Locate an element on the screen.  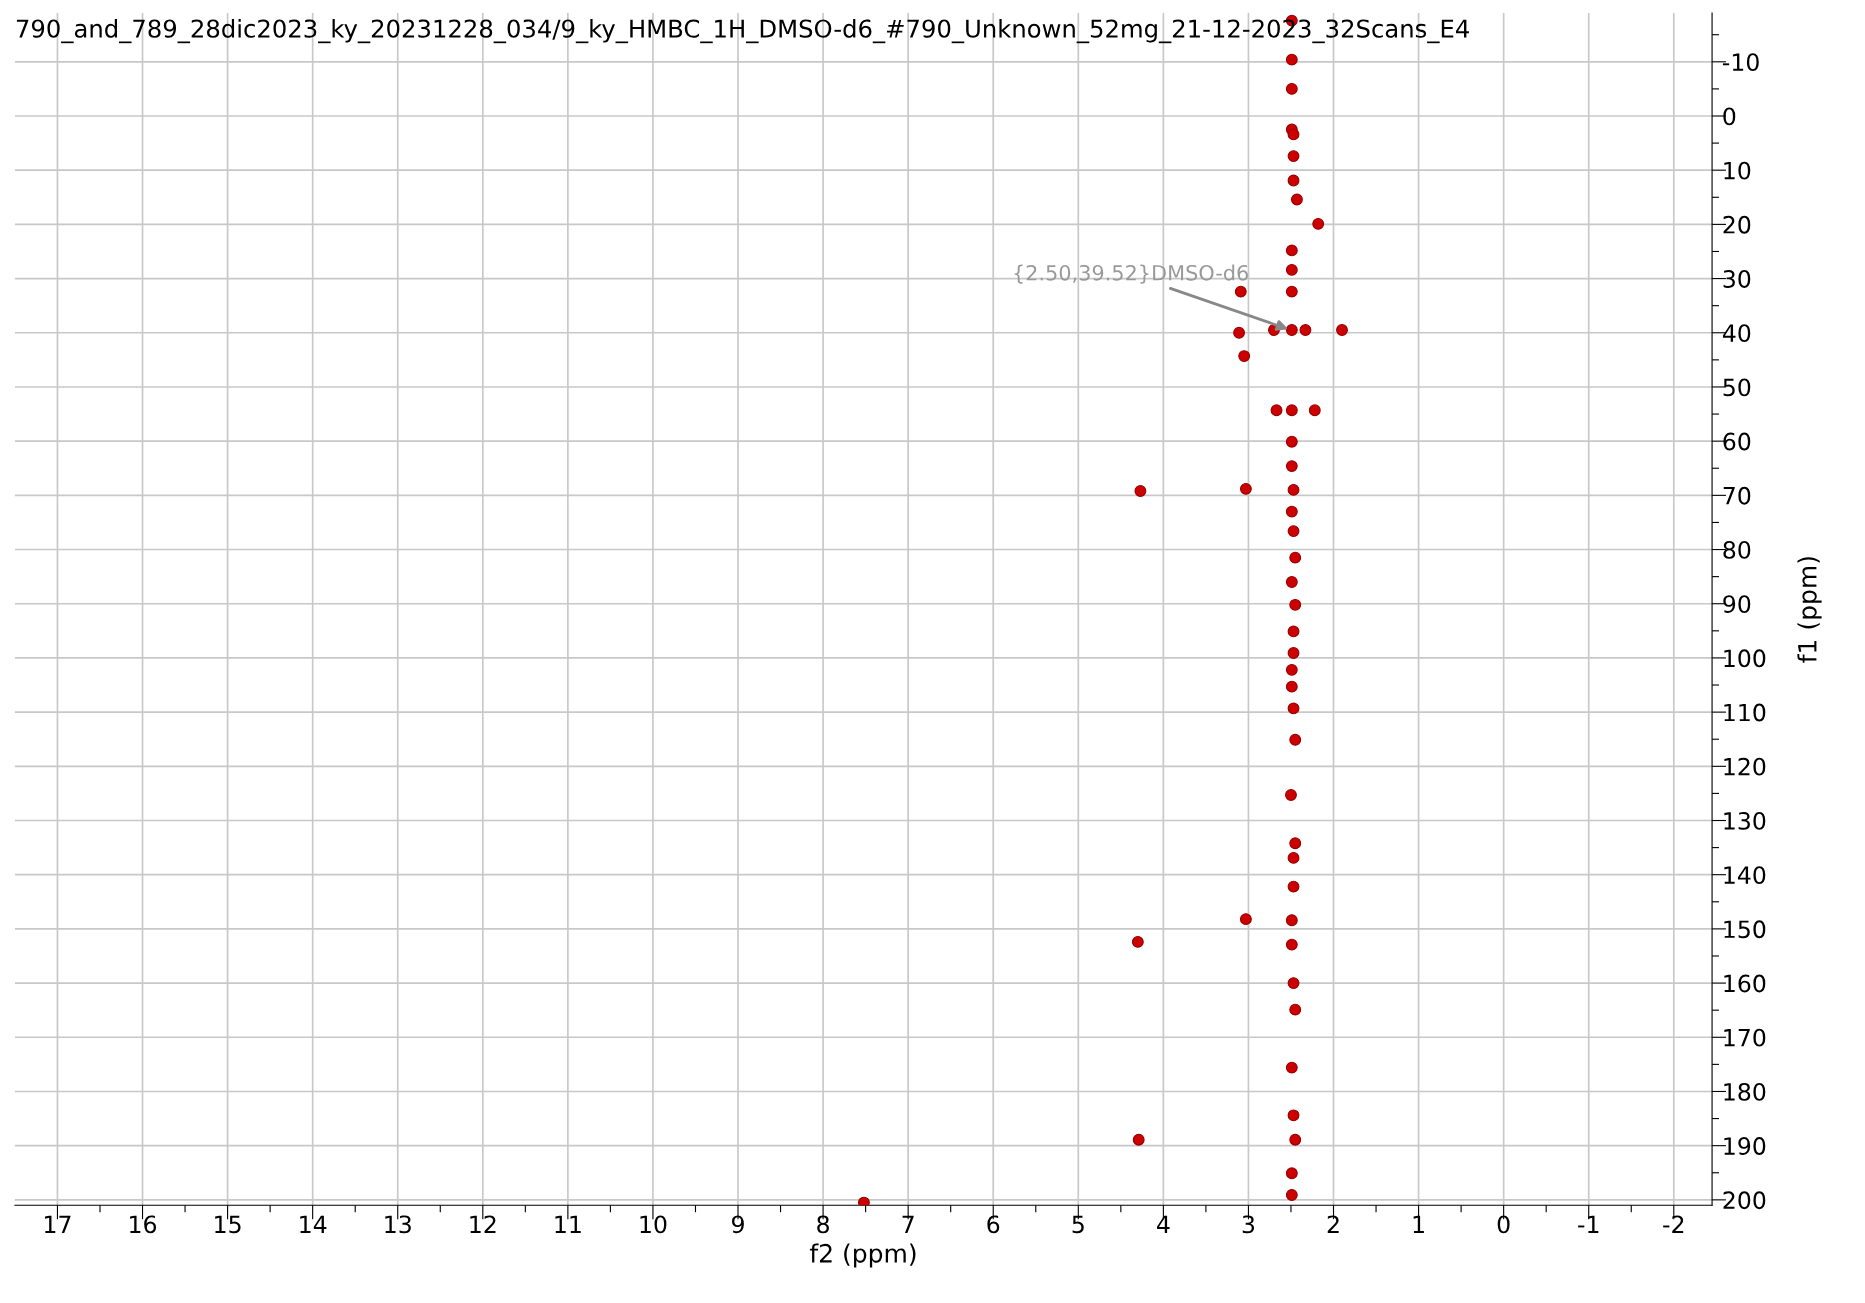
y-tick-label: 150 is located at coordinates (1745, 929).